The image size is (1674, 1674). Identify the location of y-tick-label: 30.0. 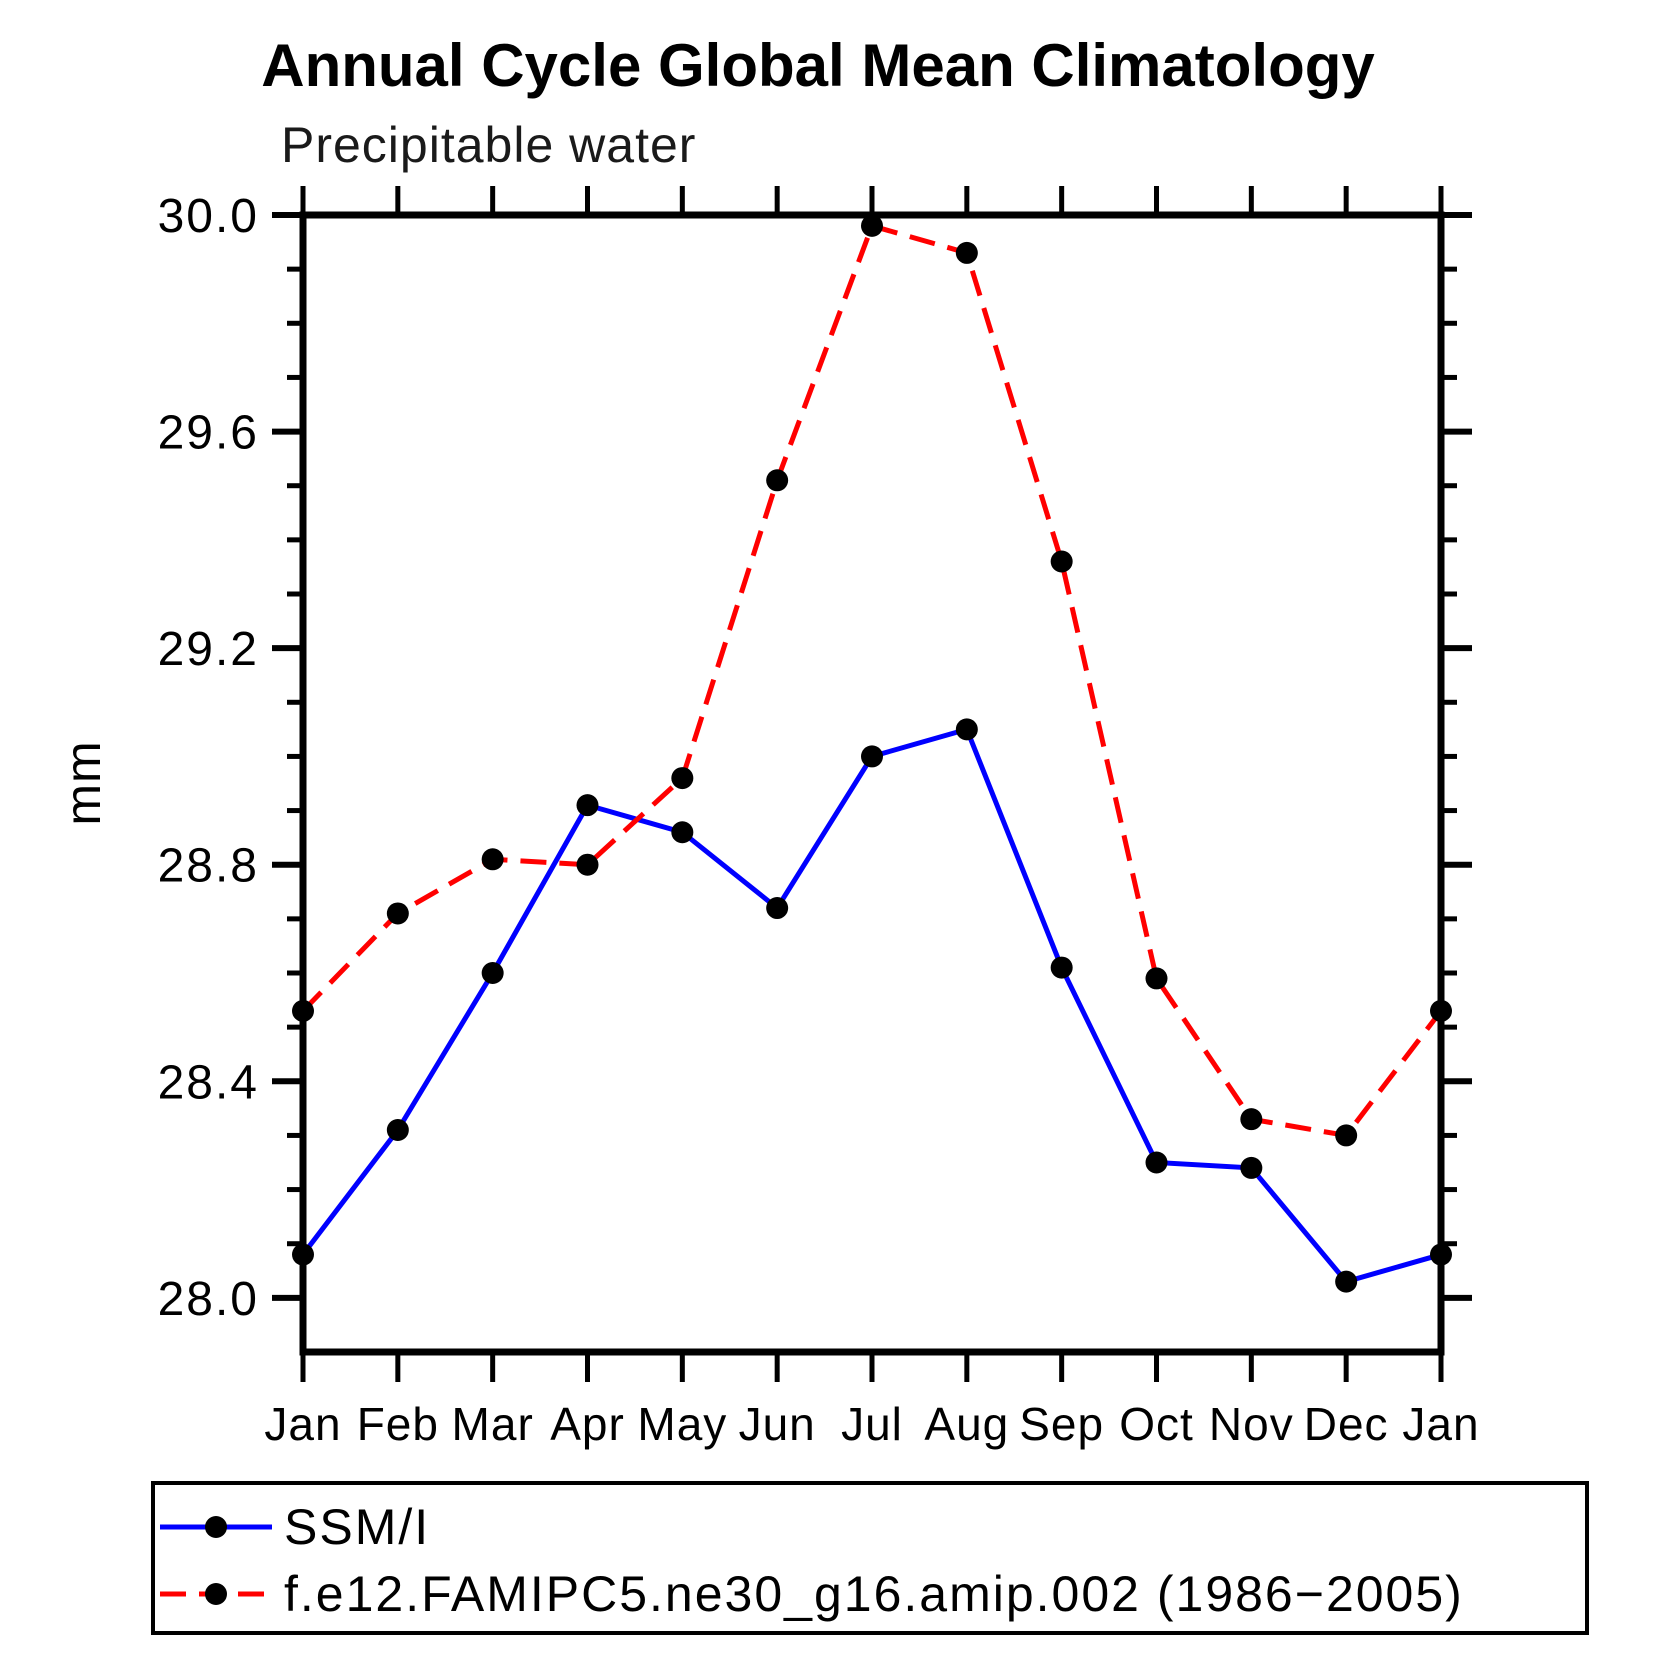
(208, 216).